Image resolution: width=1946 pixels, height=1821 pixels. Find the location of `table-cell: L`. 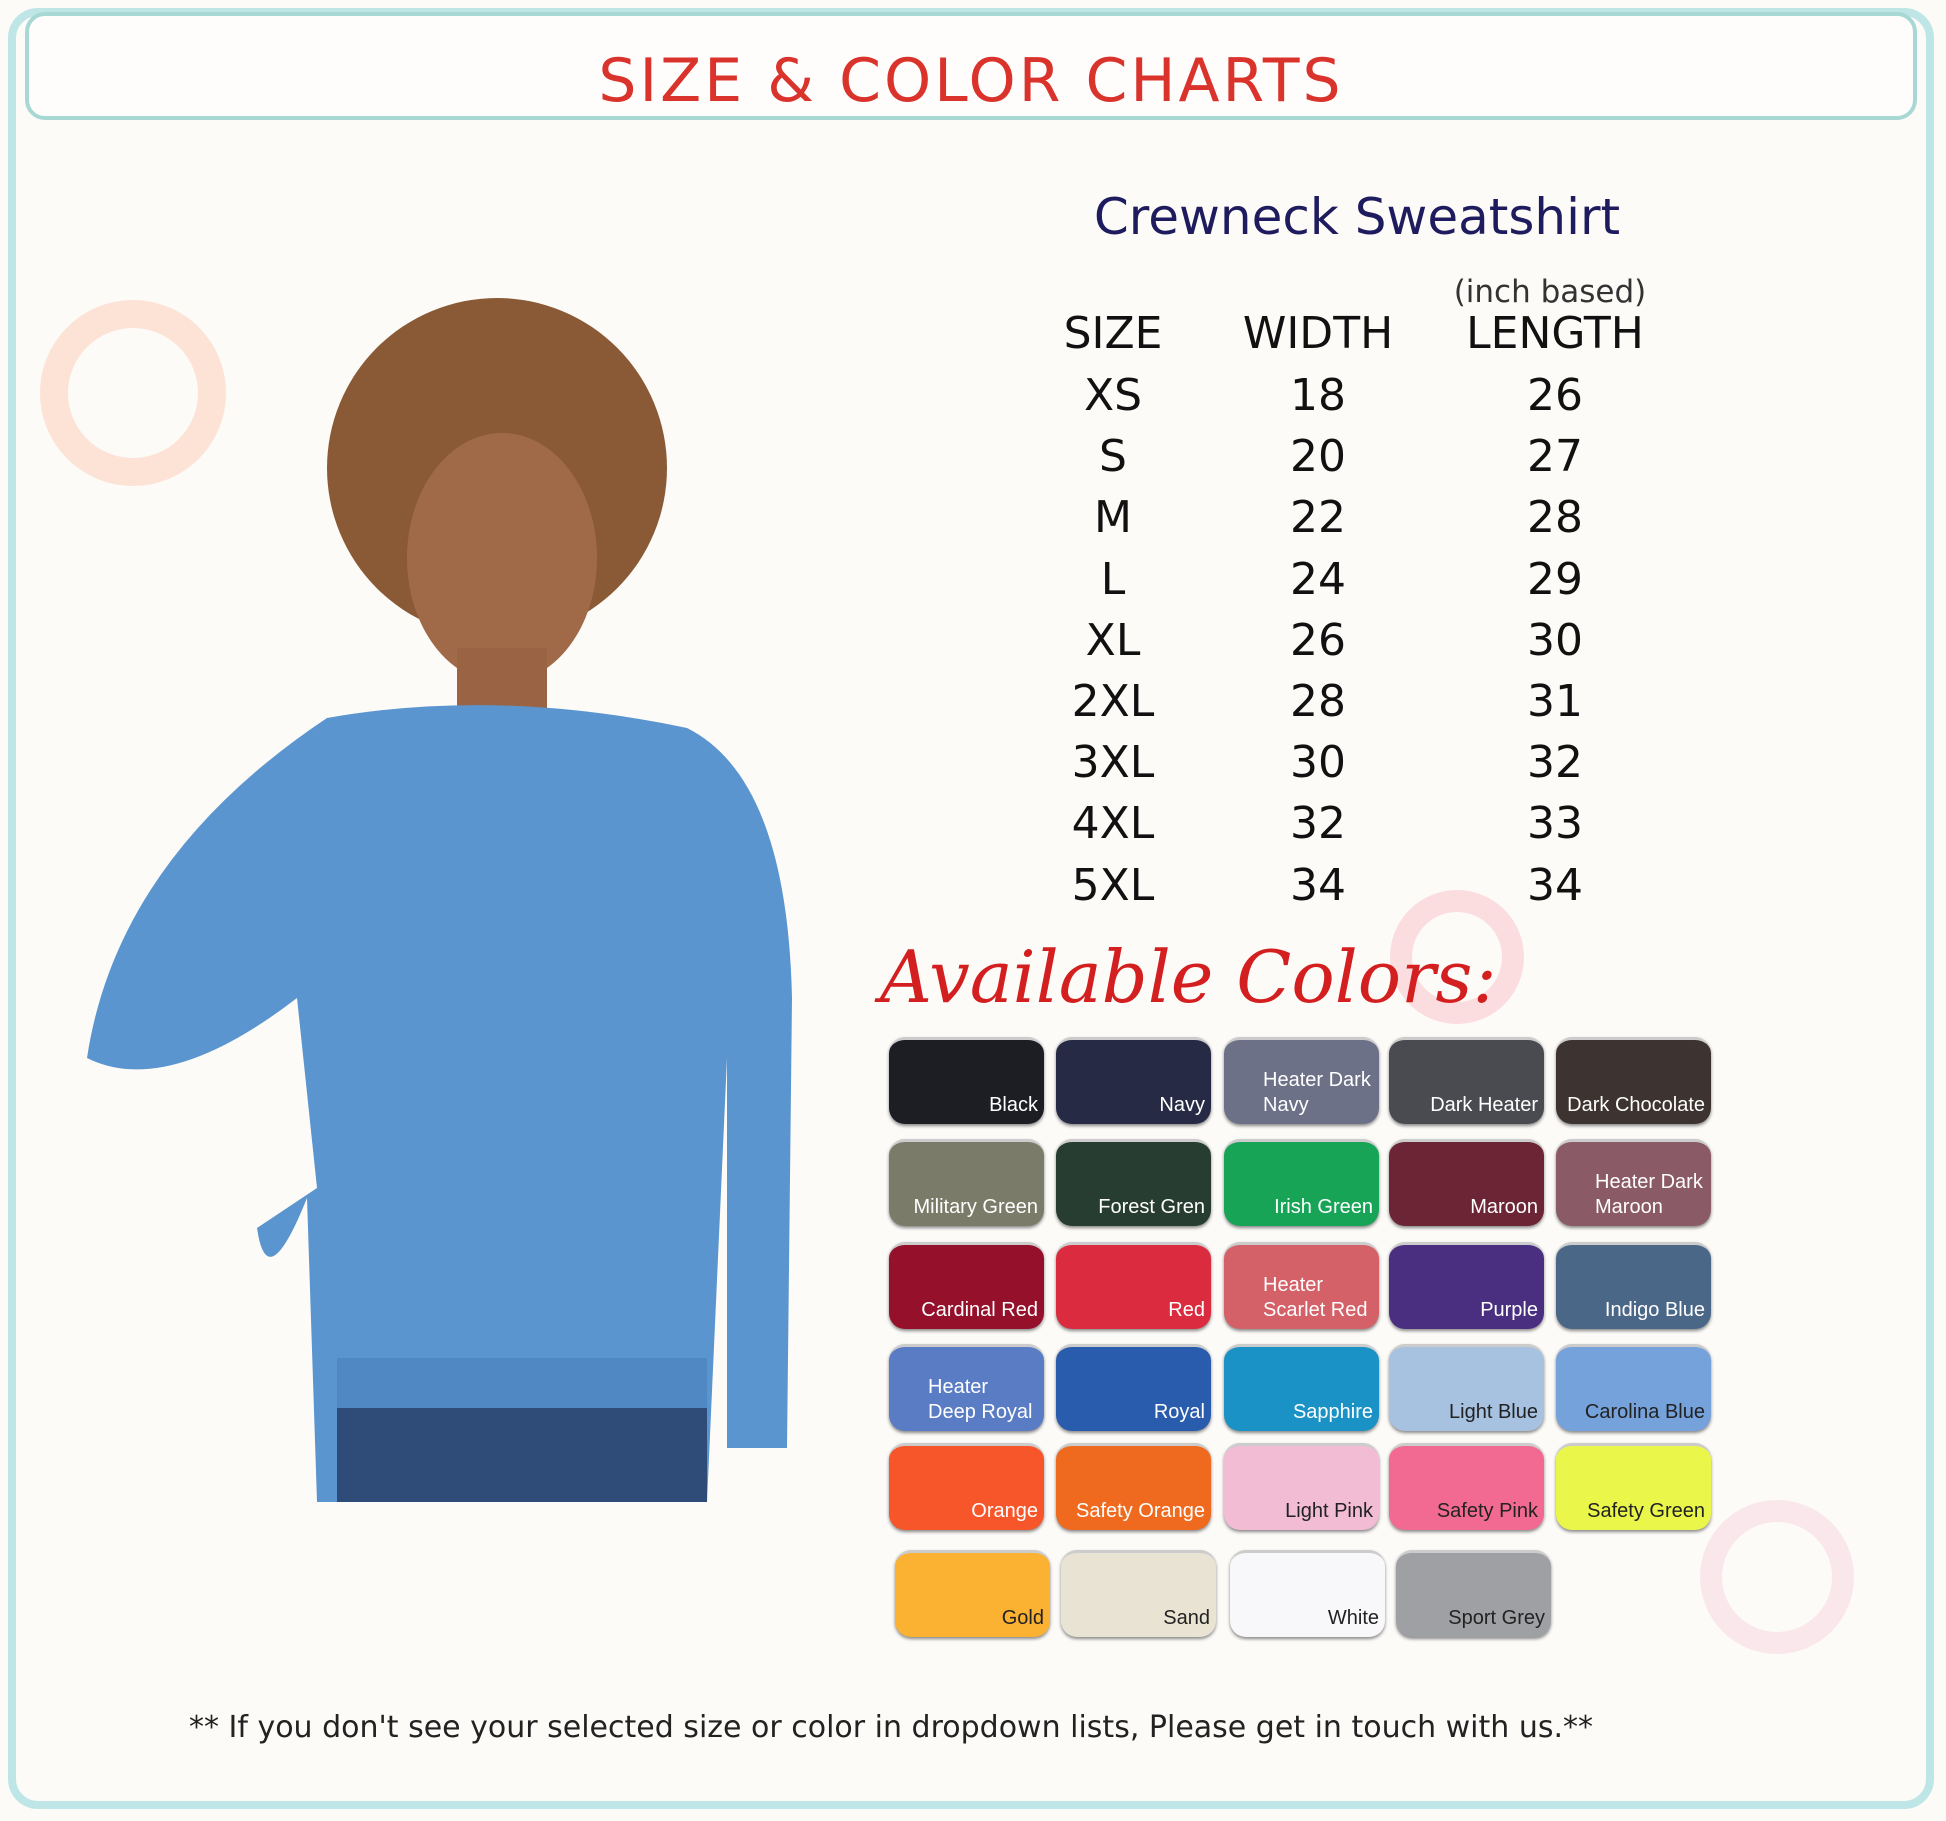

table-cell: L is located at coordinates (1113, 579).